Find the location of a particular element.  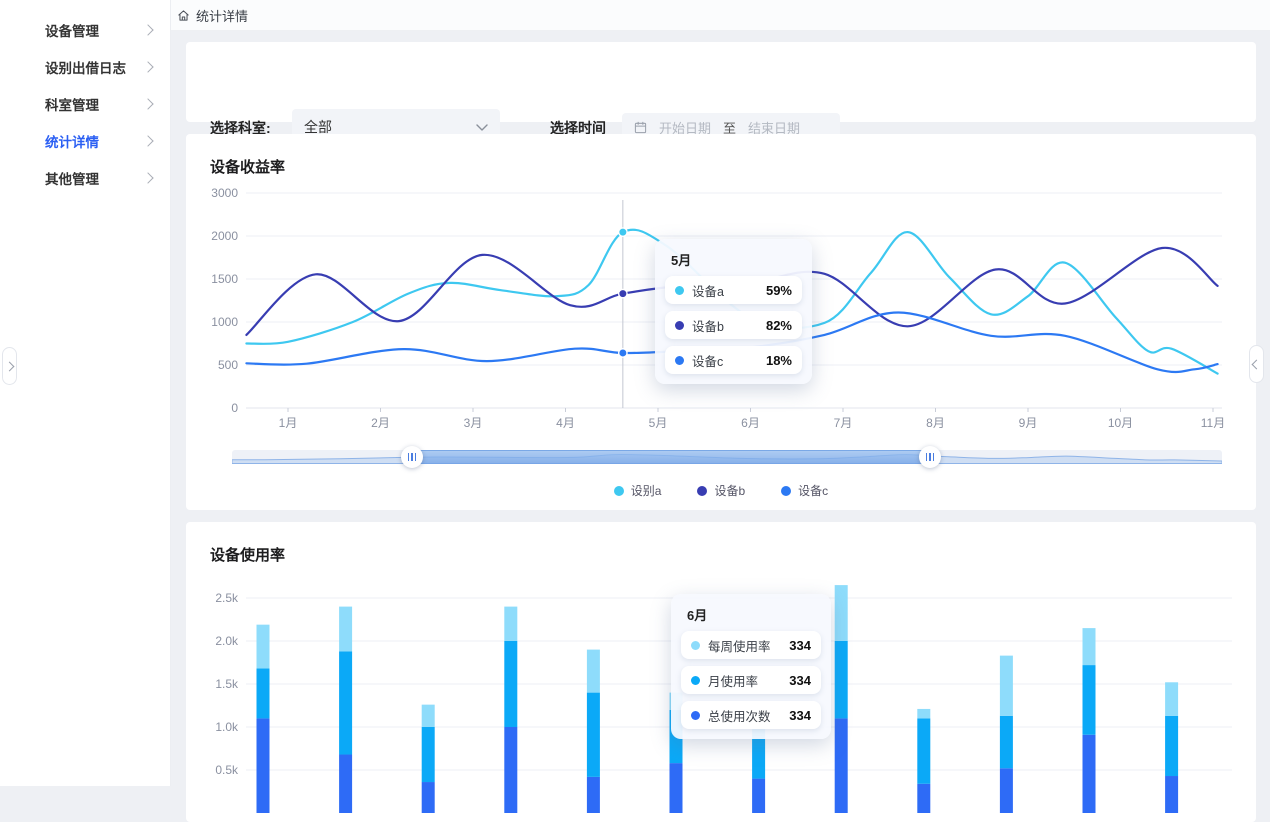

x-axis-label: 1月 is located at coordinates (288, 423).